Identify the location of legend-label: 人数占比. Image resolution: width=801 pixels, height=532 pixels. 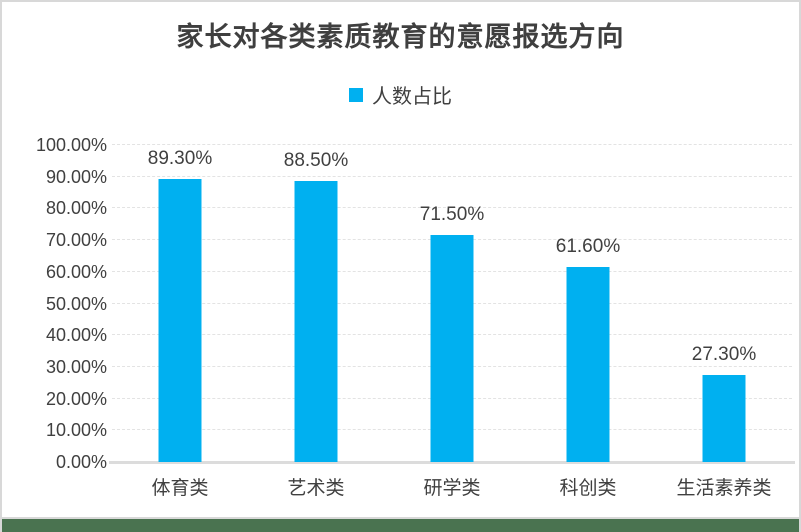
(412, 97).